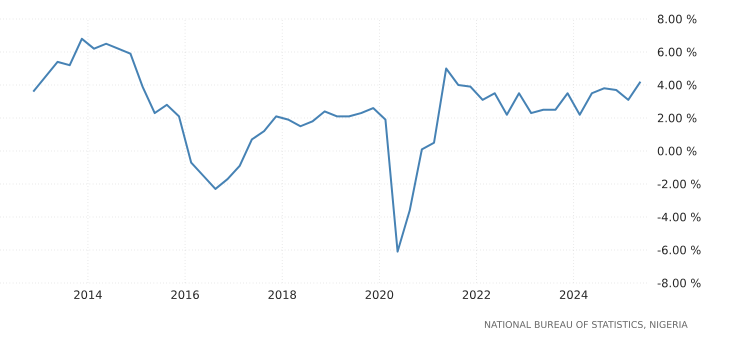 The width and height of the screenshot is (730, 340). I want to click on x-tick-label: 2016, so click(185, 295).